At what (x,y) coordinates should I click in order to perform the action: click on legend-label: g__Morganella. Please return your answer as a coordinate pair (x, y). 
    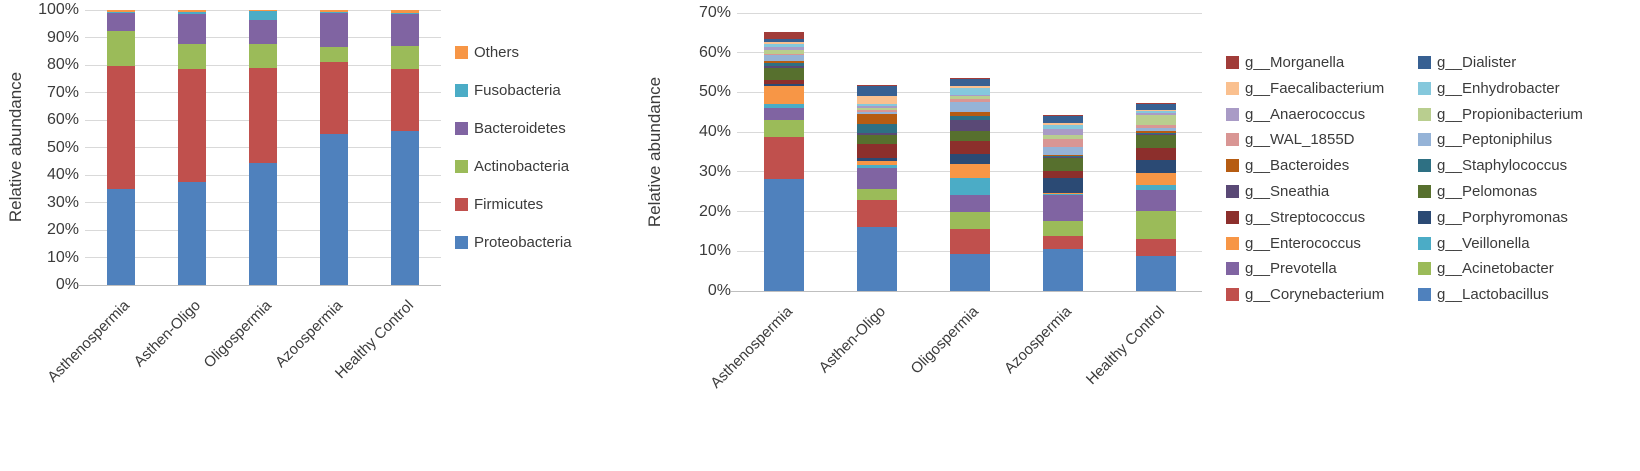
    Looking at the image, I should click on (1294, 62).